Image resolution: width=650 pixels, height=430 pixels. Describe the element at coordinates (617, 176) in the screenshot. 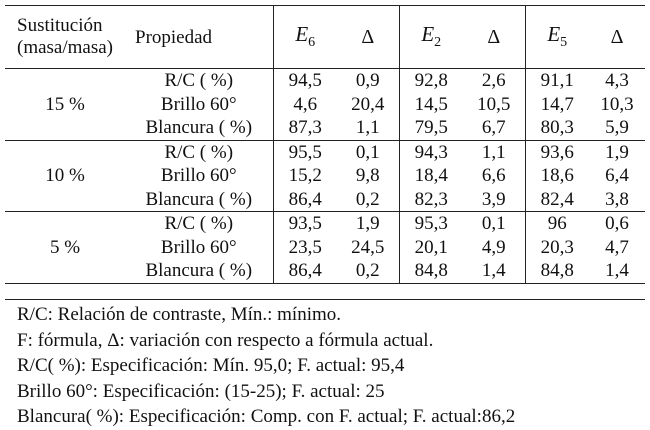

I see `cell-delta-3: 6,4` at that location.